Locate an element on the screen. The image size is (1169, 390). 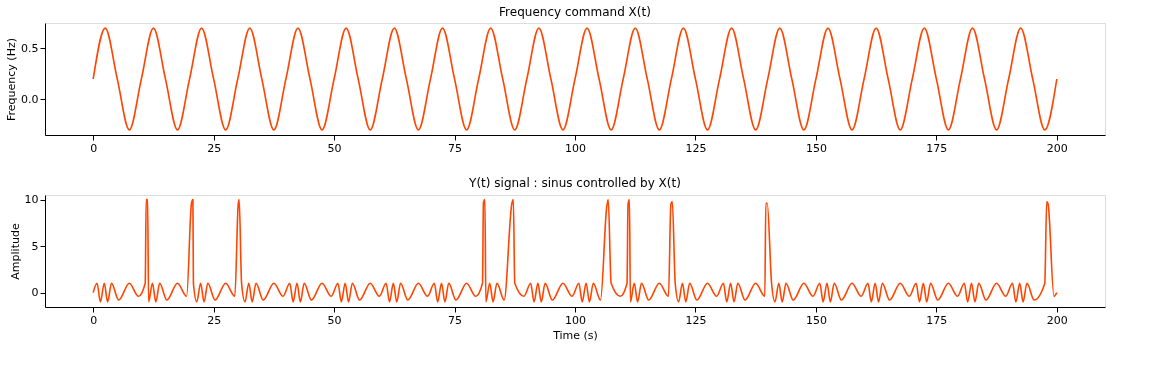
y-tick-label: 0 is located at coordinates (35, 293).